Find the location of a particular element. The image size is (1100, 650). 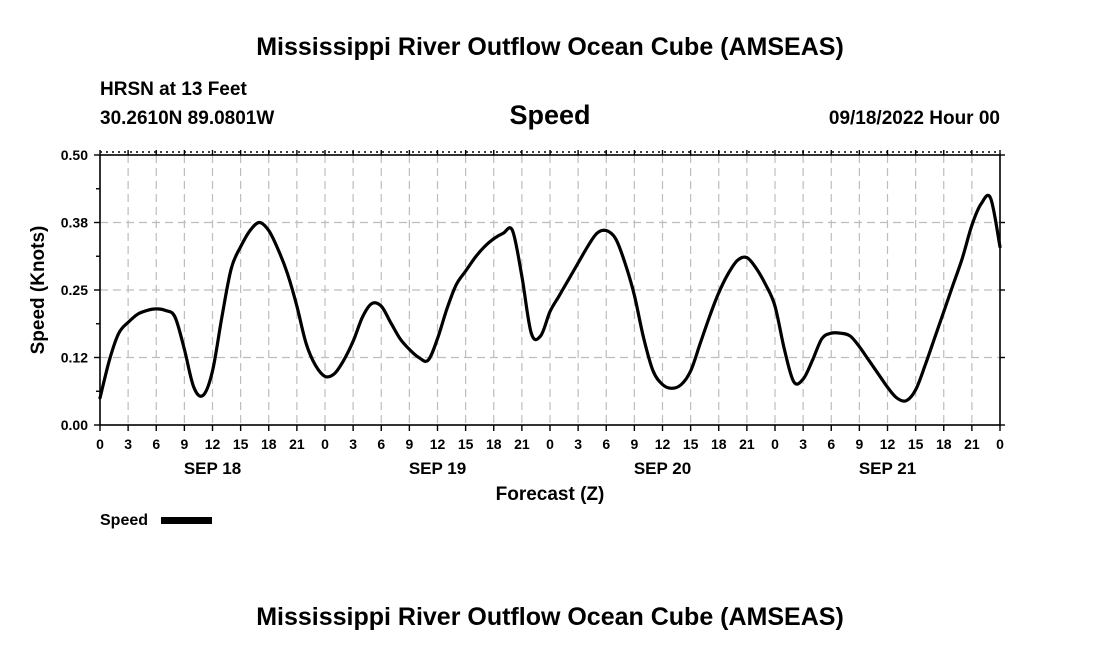

y-axis-label: Speed (Knots) is located at coordinates (38, 290).